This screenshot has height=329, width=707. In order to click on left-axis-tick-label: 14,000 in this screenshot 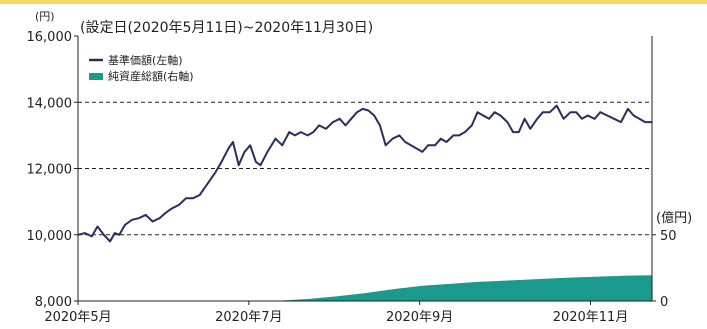, I will do `click(50, 103)`.